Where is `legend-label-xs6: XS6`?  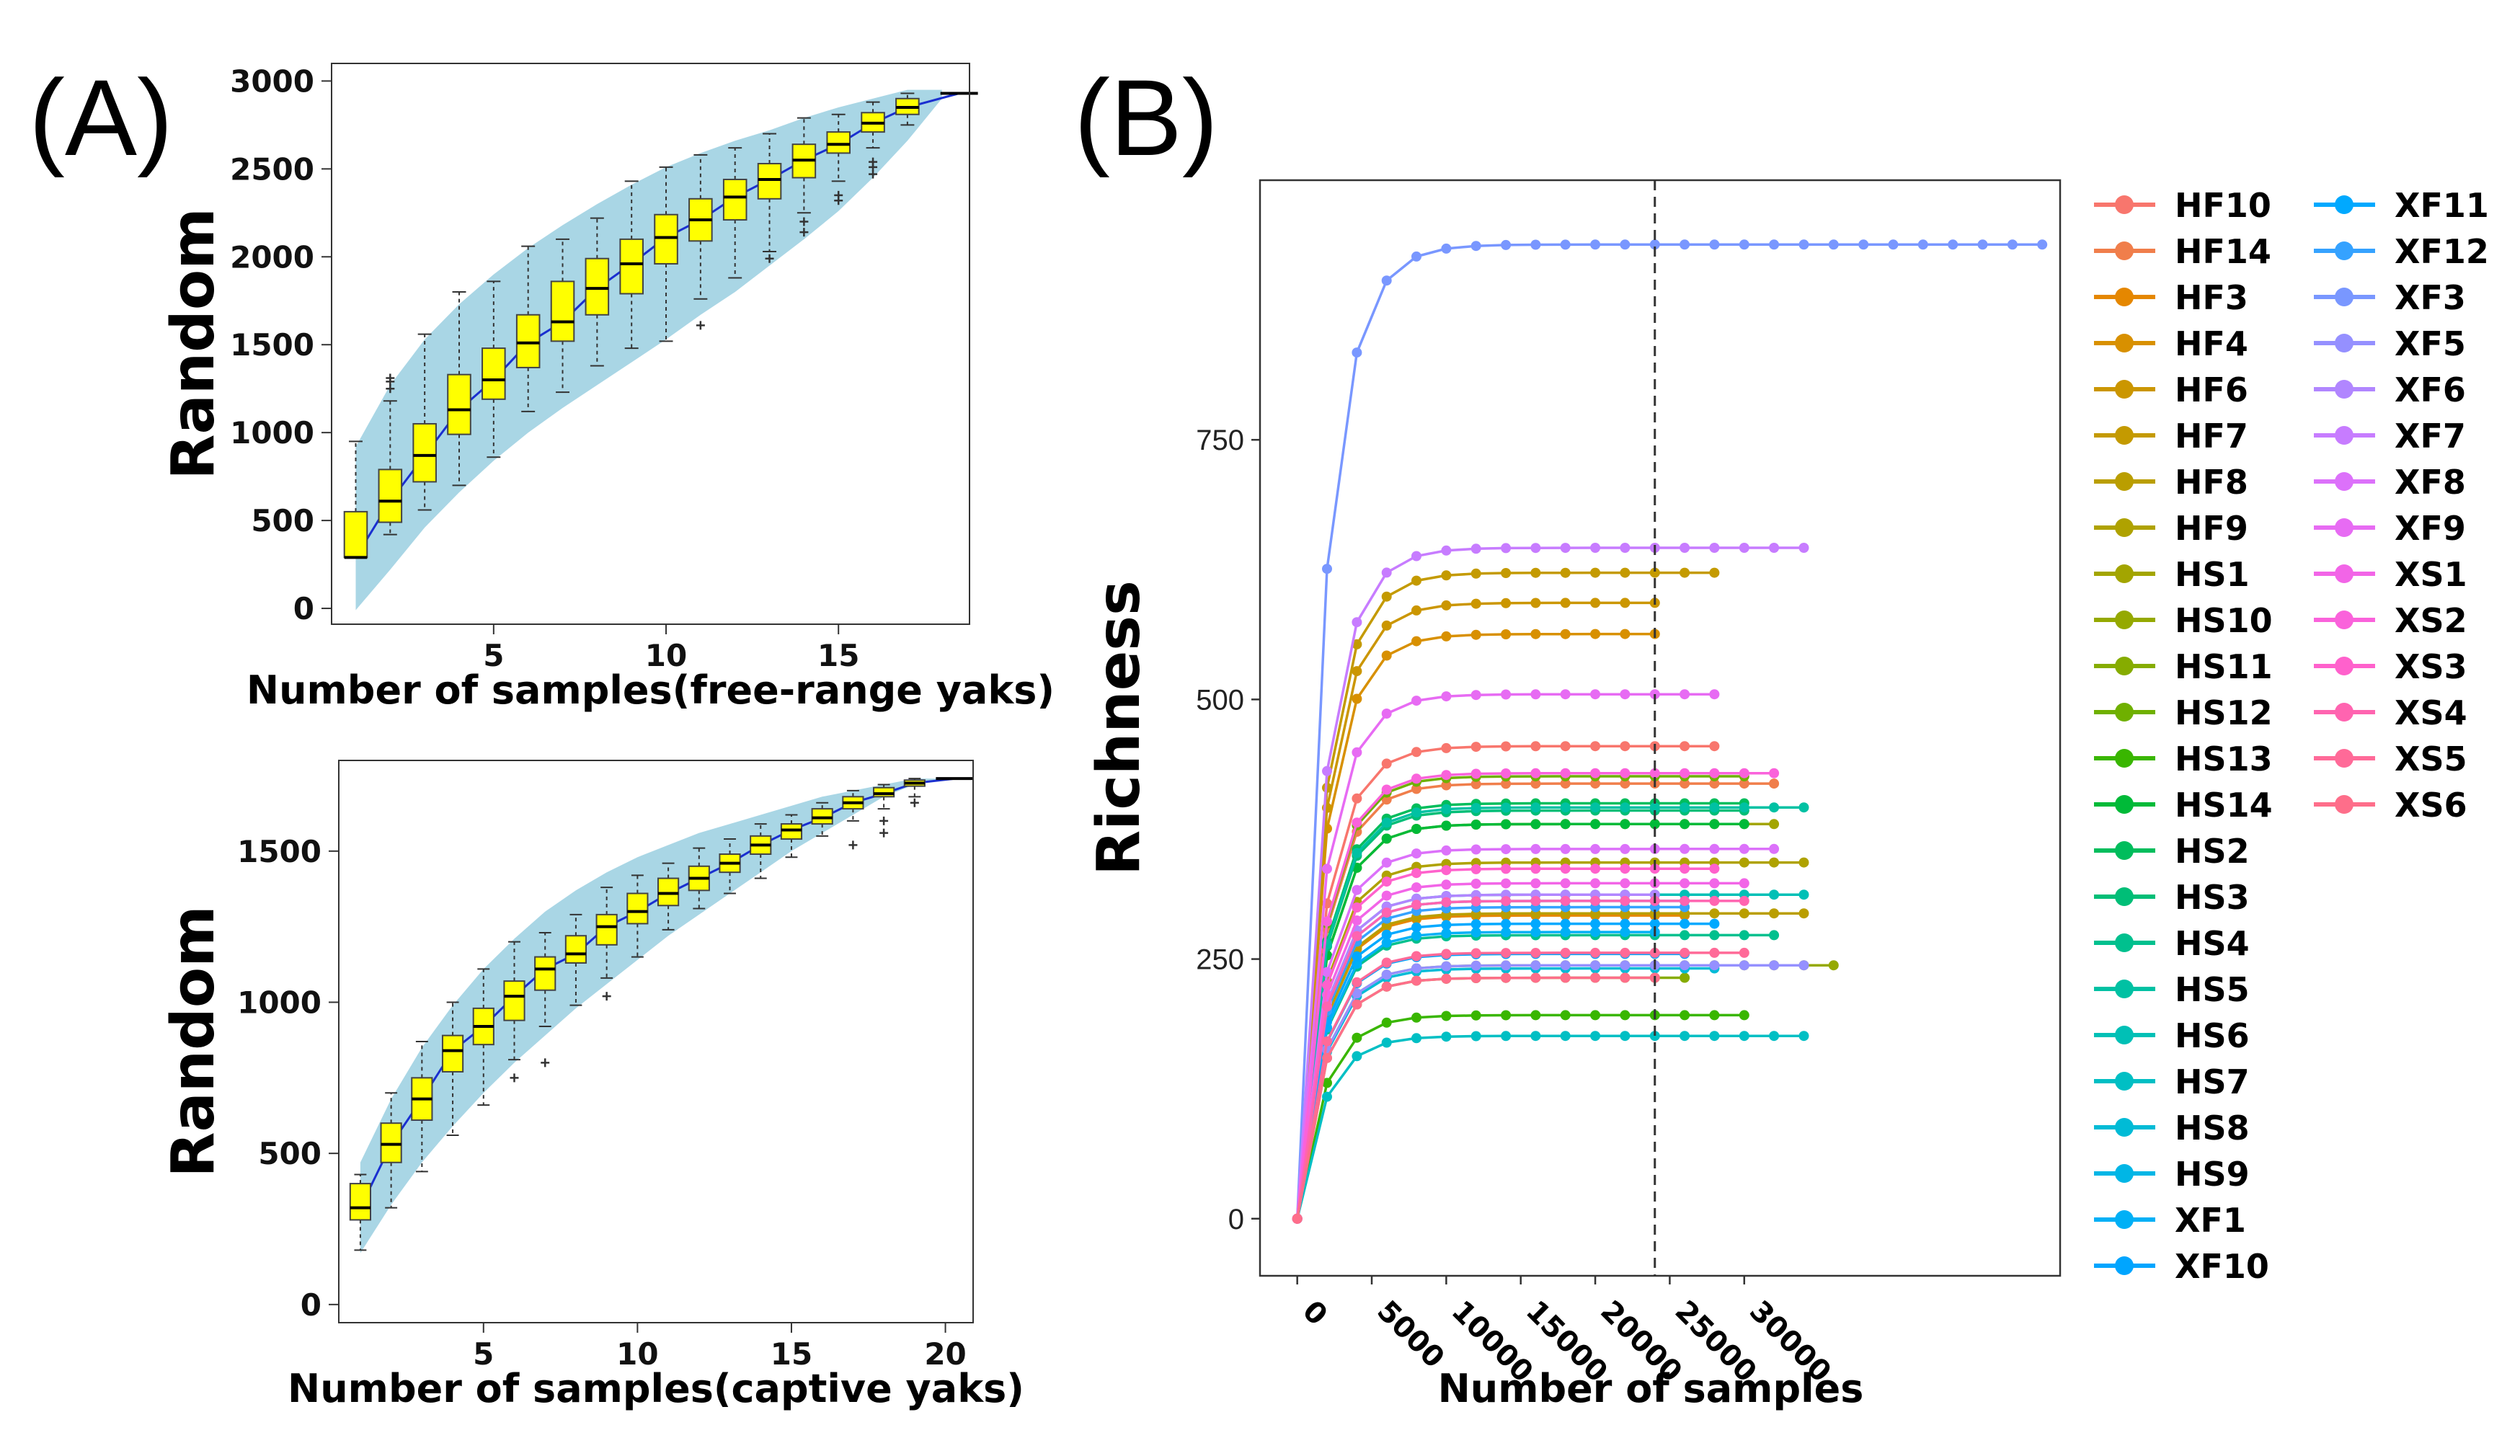
legend-label-xs6: XS6 is located at coordinates (2431, 805).